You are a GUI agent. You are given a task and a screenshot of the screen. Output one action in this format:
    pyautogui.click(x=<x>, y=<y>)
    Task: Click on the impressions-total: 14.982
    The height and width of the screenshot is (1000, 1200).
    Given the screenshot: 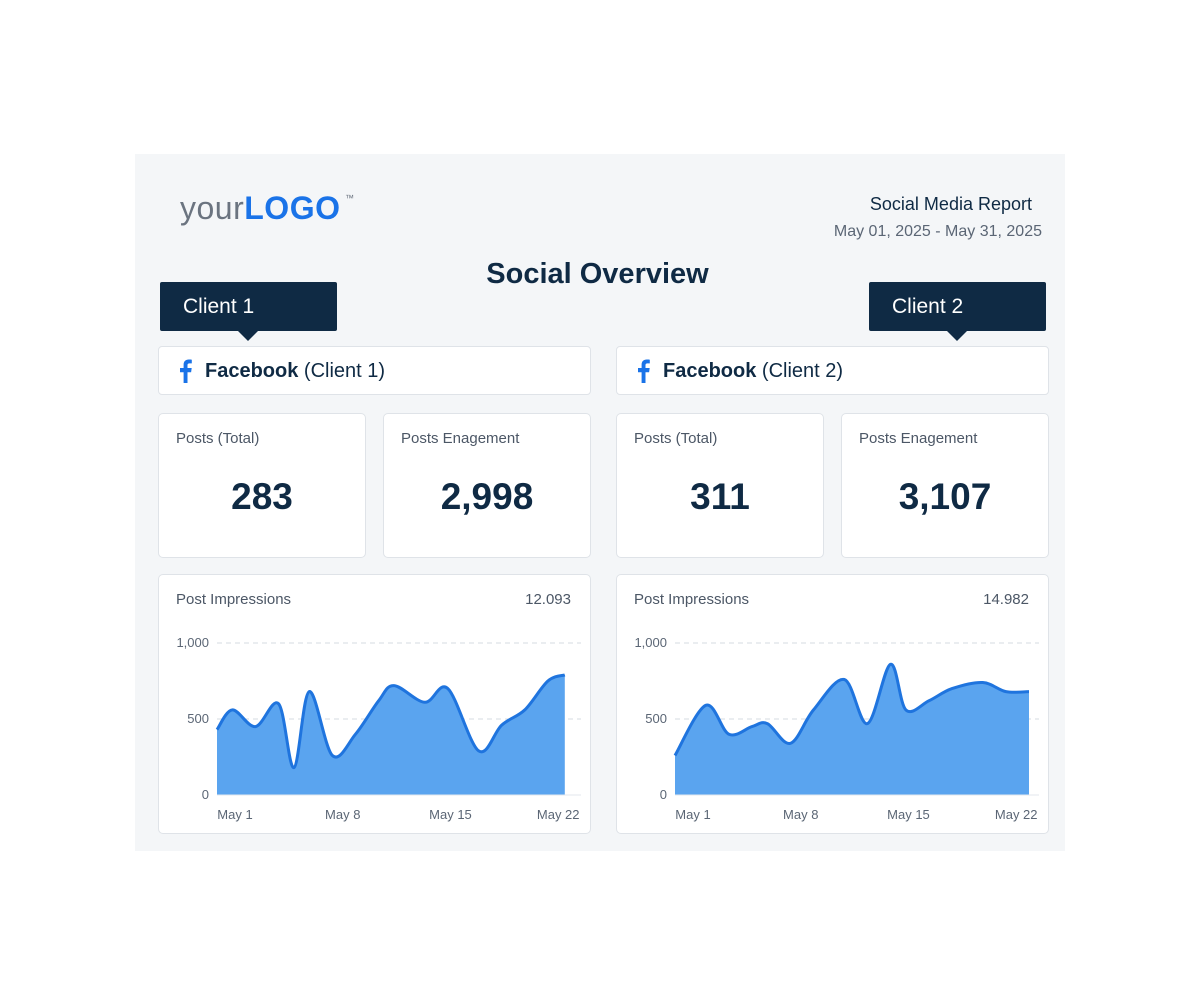 What is the action you would take?
    pyautogui.click(x=1006, y=599)
    